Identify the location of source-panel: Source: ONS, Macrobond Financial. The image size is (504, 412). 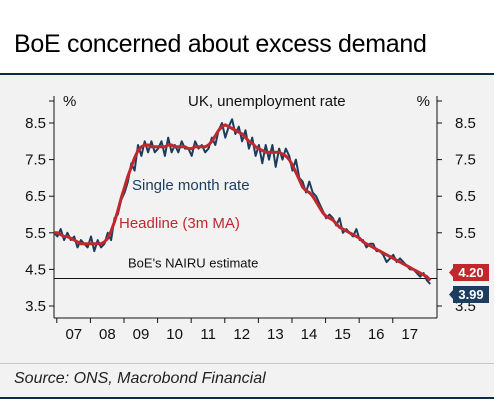
(247, 380).